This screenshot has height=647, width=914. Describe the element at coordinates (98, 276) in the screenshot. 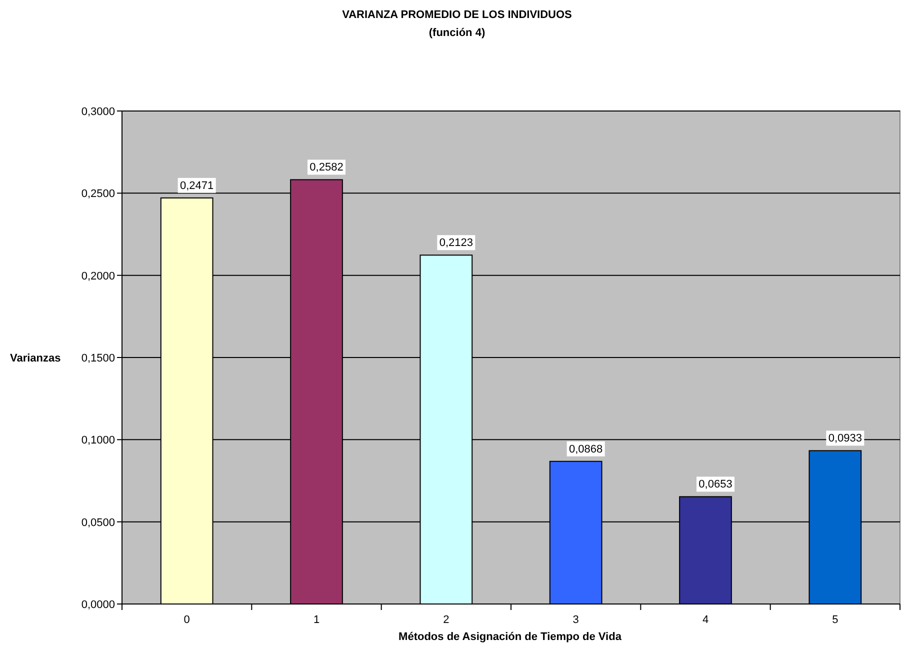

I see `y-tick-label: 0,2000` at that location.